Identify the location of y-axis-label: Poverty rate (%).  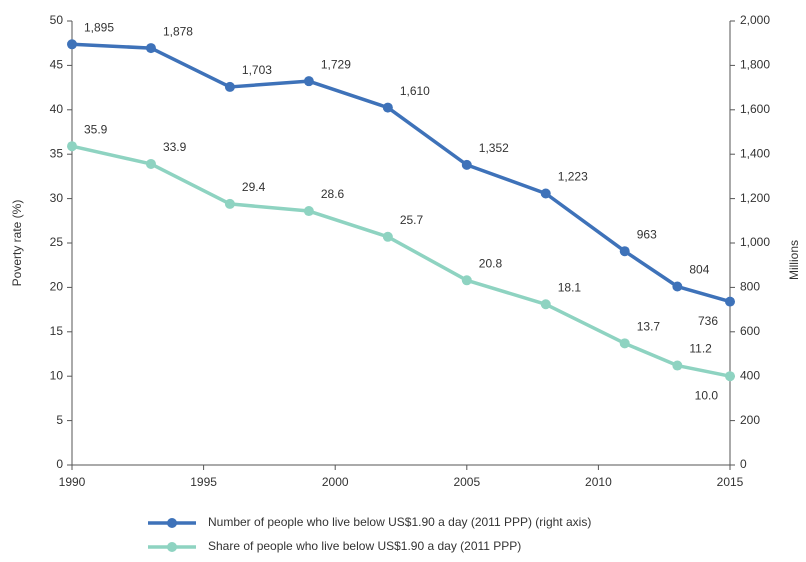
(17, 243).